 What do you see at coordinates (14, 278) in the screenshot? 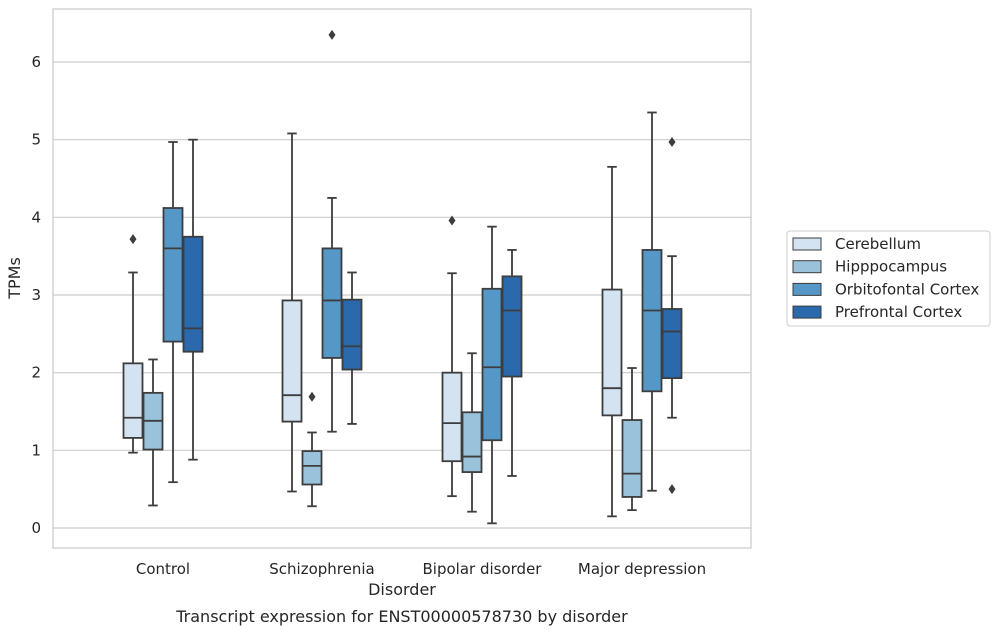
I see `y-axis-label: TPMs` at bounding box center [14, 278].